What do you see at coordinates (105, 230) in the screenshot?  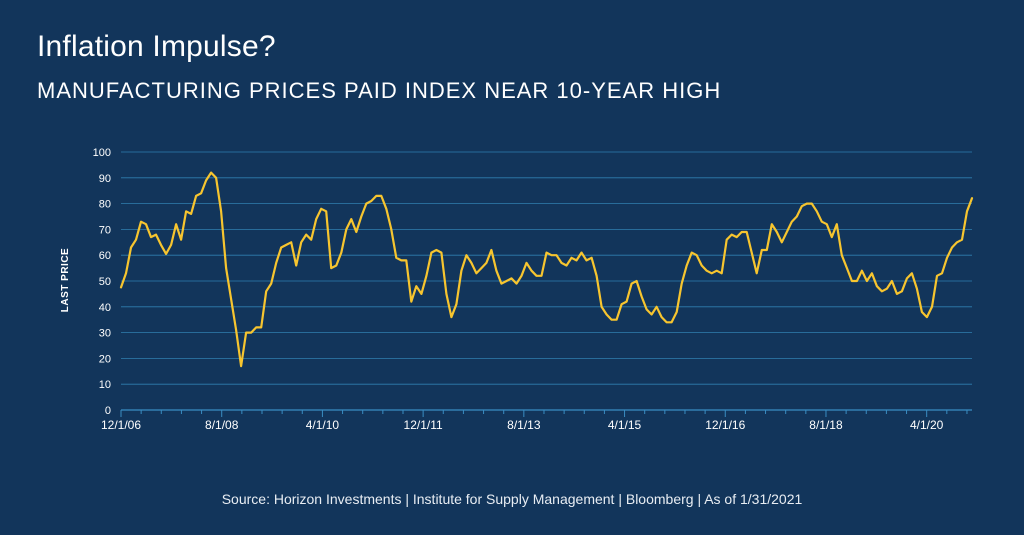 I see `y-tick-label: 70` at bounding box center [105, 230].